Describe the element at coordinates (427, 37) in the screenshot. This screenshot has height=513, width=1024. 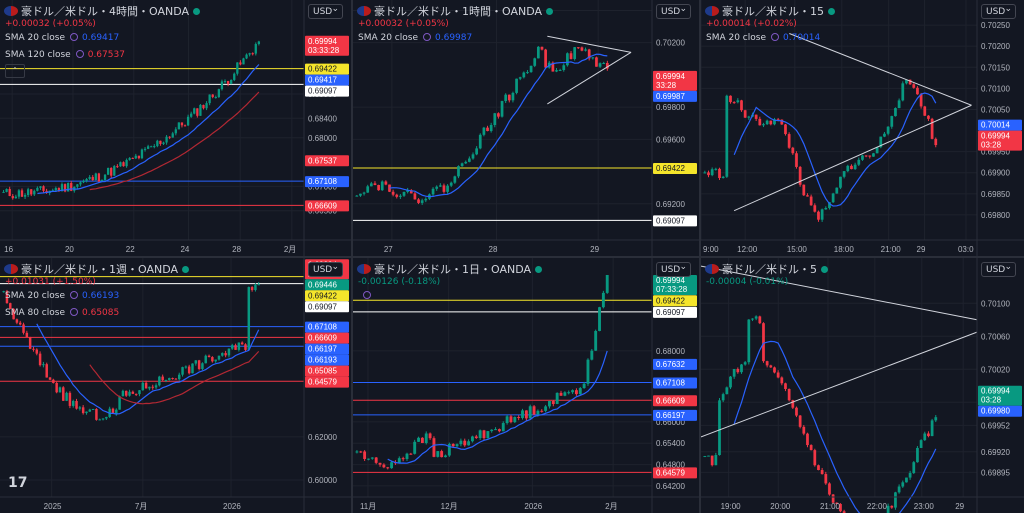
I see `settings-icon` at that location.